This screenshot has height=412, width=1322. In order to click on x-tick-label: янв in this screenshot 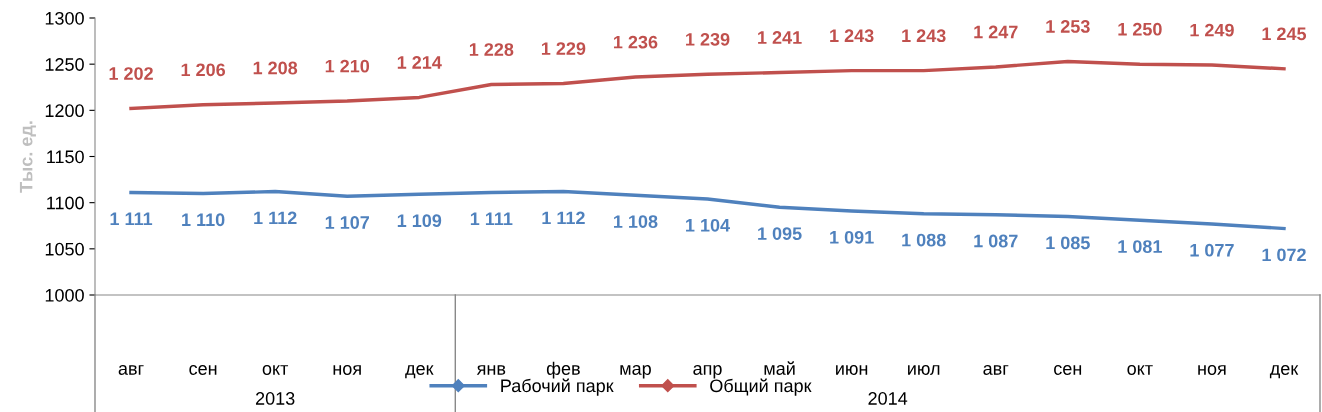, I will do `click(491, 370)`.